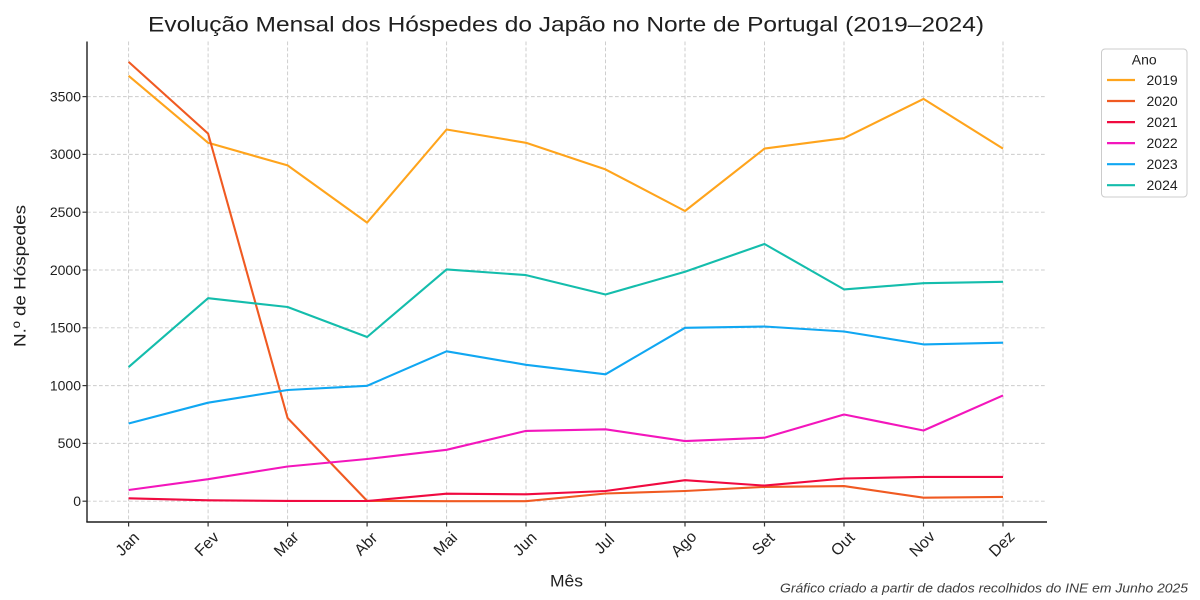 The height and width of the screenshot is (600, 1200). I want to click on svg-text: N.º de Hóspedes, so click(20, 276).